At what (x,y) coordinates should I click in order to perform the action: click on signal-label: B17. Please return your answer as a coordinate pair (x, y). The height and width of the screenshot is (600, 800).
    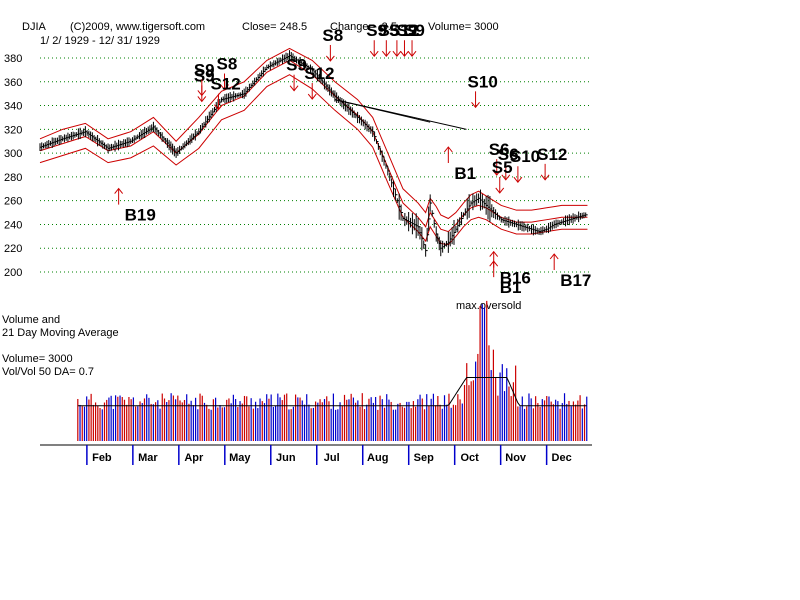
    Looking at the image, I should click on (575, 280).